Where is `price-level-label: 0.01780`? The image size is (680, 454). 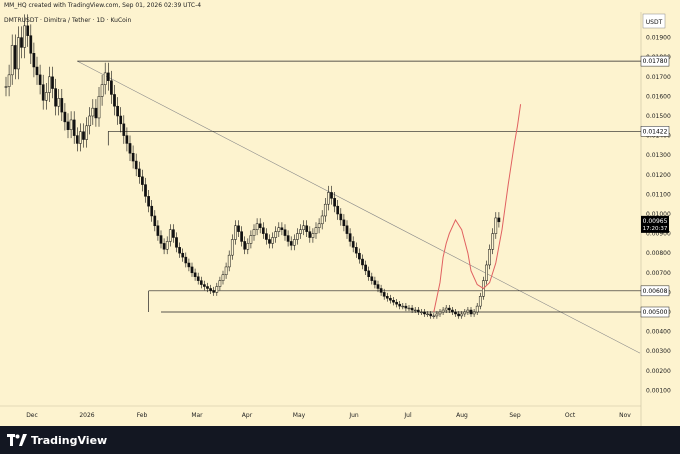 price-level-label: 0.01780 is located at coordinates (655, 61).